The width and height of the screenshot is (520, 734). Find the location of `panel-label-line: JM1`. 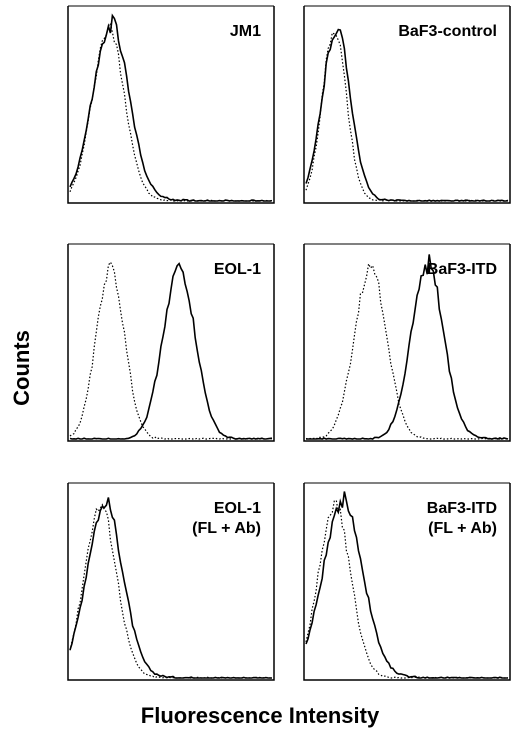

panel-label-line: JM1 is located at coordinates (245, 31).